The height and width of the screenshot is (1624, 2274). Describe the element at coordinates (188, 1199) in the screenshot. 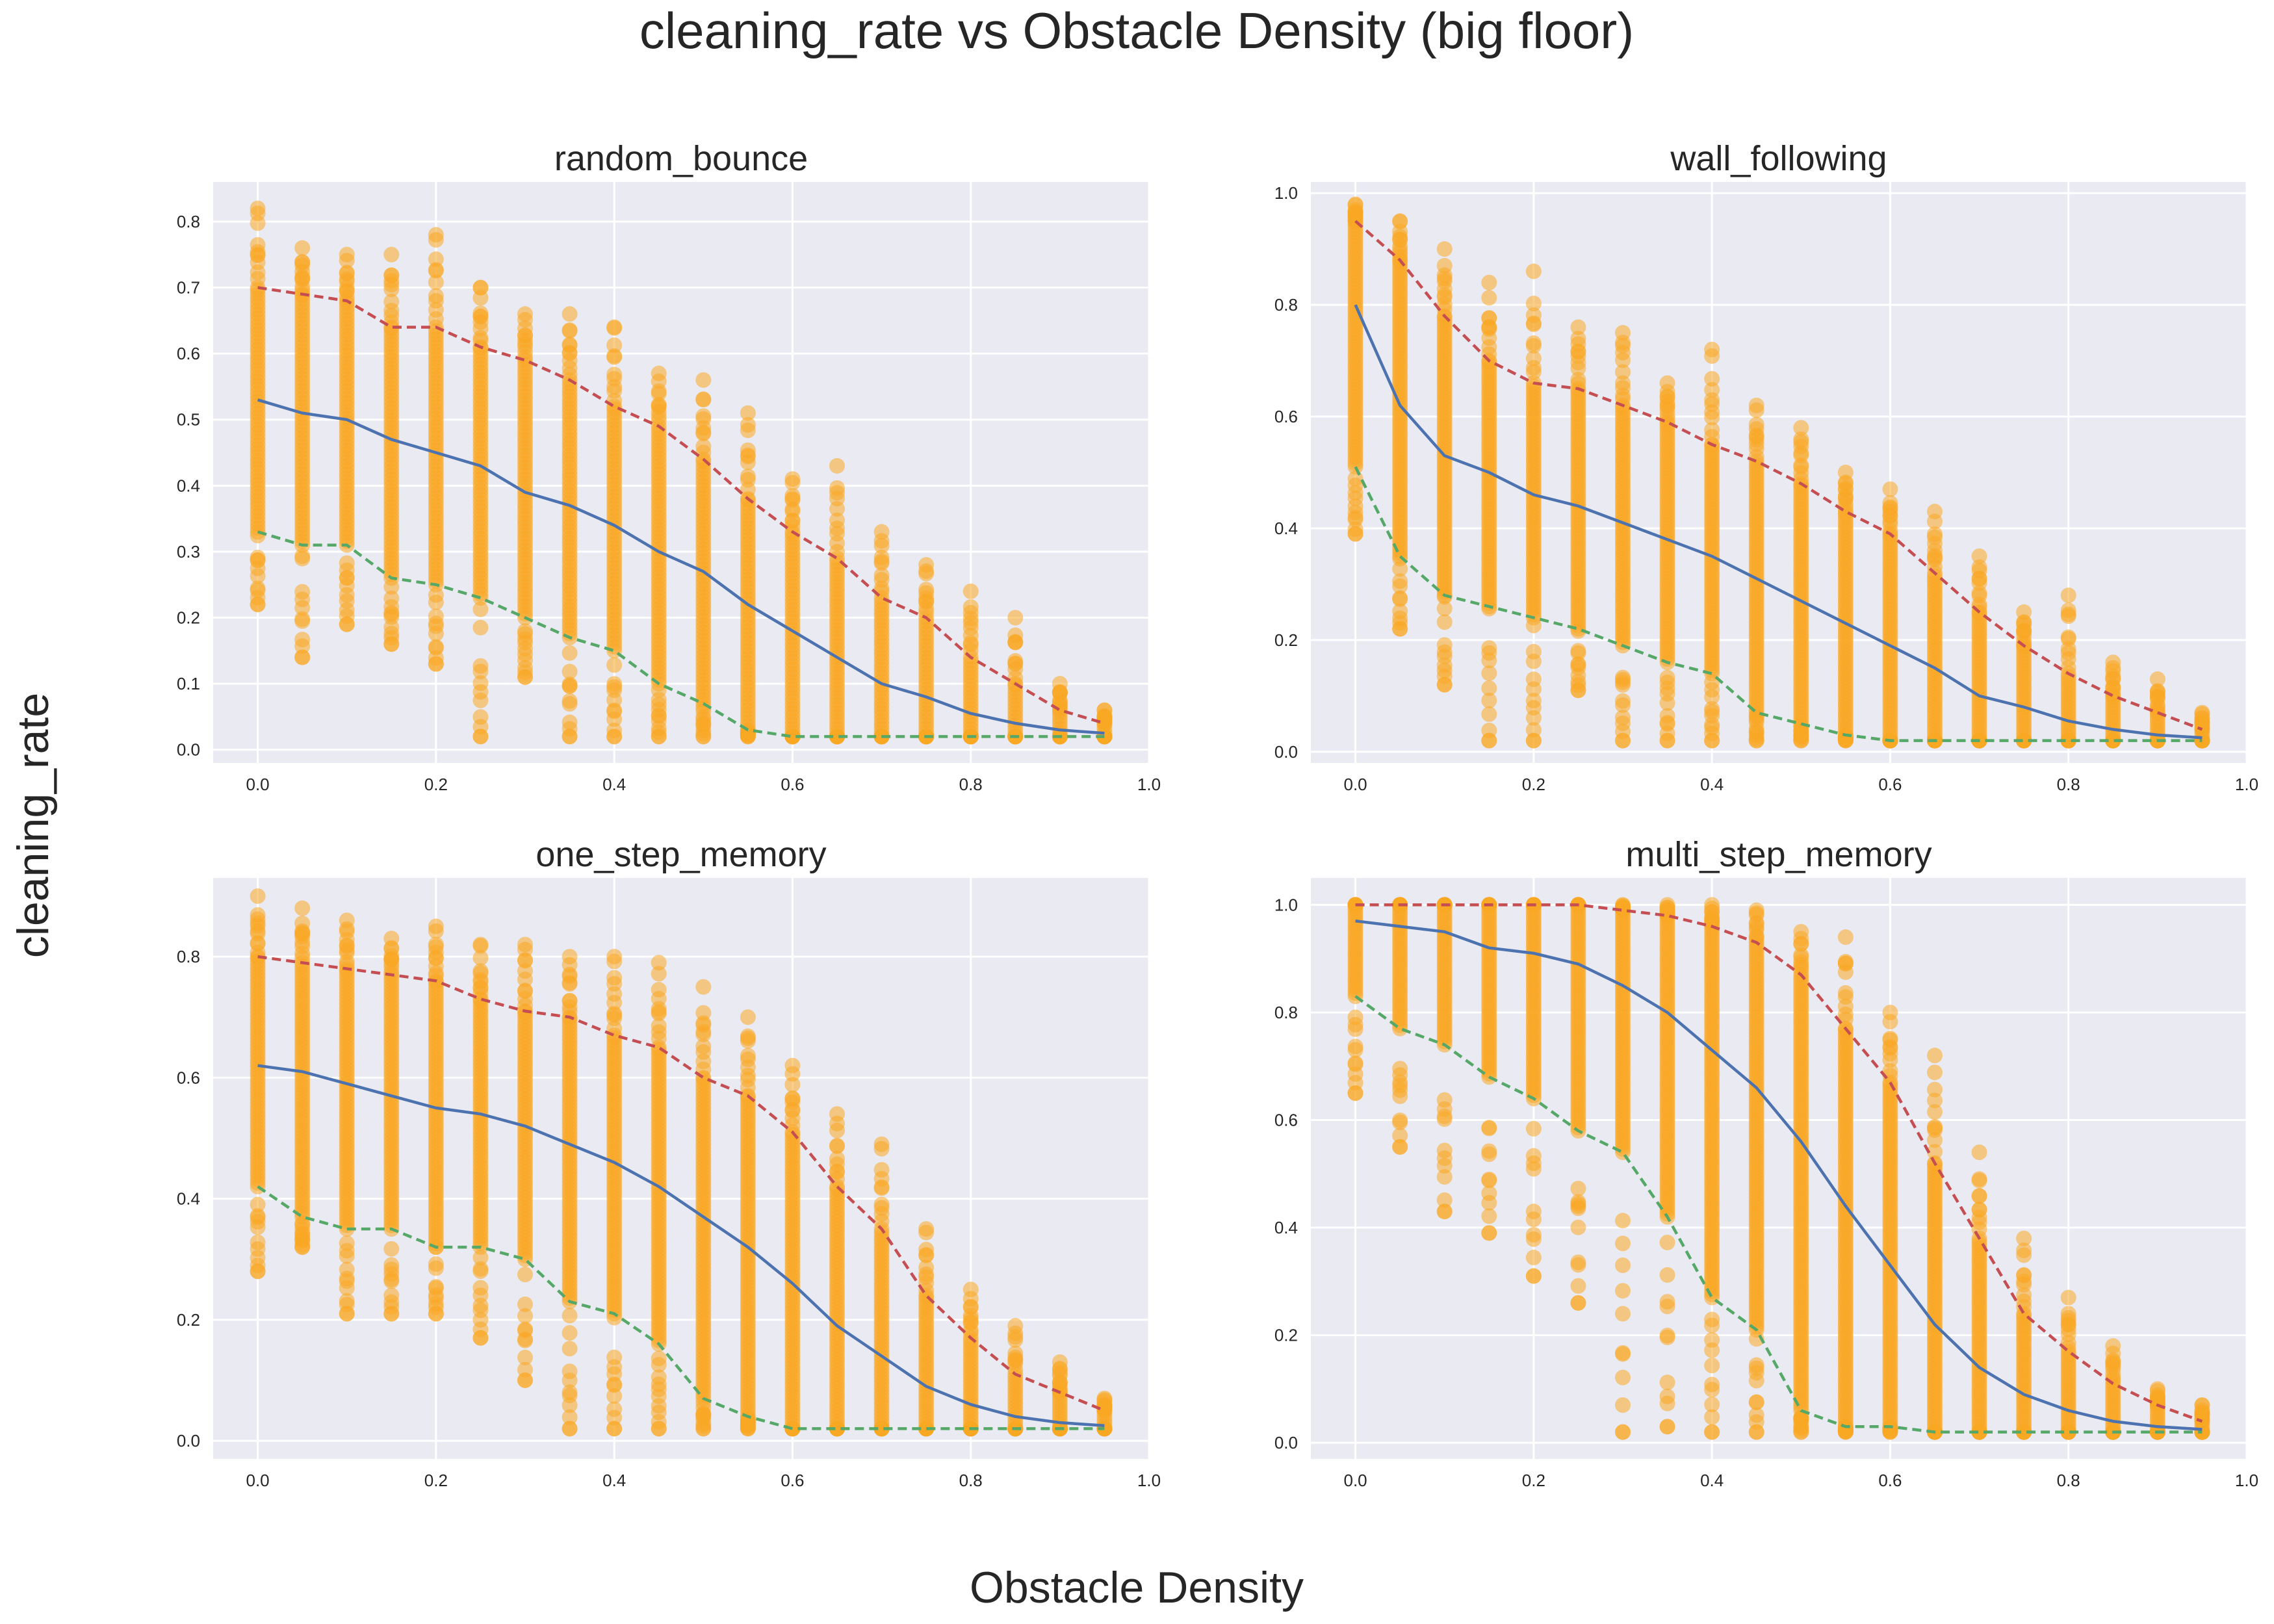

I see `y-tick-label: 0.4` at that location.